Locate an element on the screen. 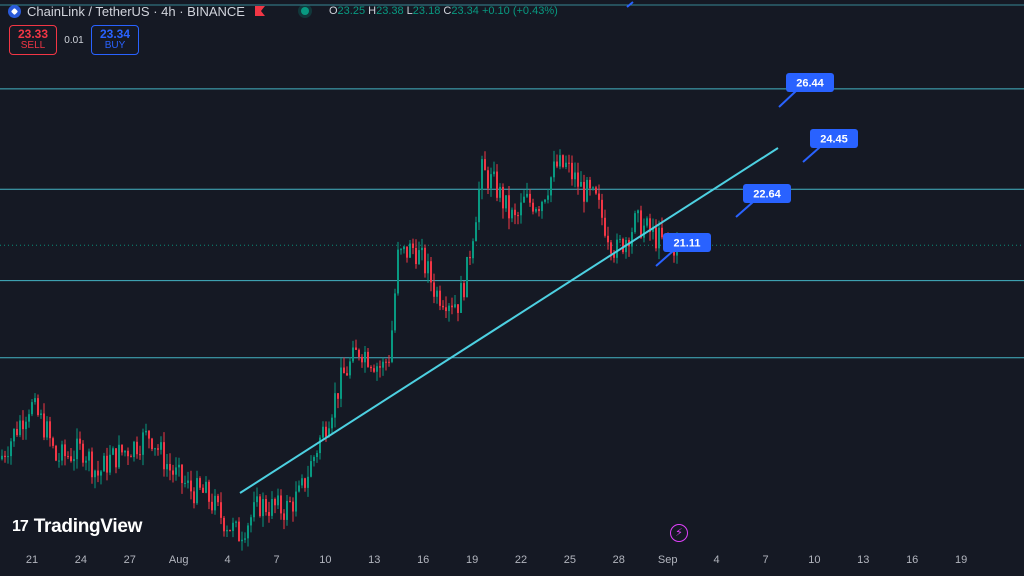  annotation-label-text: 26.44 is located at coordinates (810, 84).